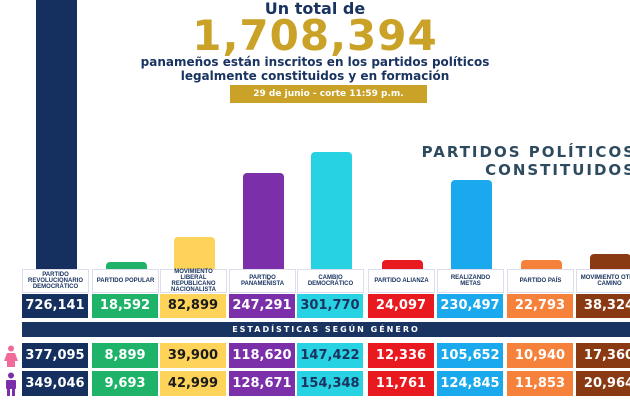 The height and width of the screenshot is (400, 630). What do you see at coordinates (401, 355) in the screenshot?
I see `female-value: 12,336` at bounding box center [401, 355].